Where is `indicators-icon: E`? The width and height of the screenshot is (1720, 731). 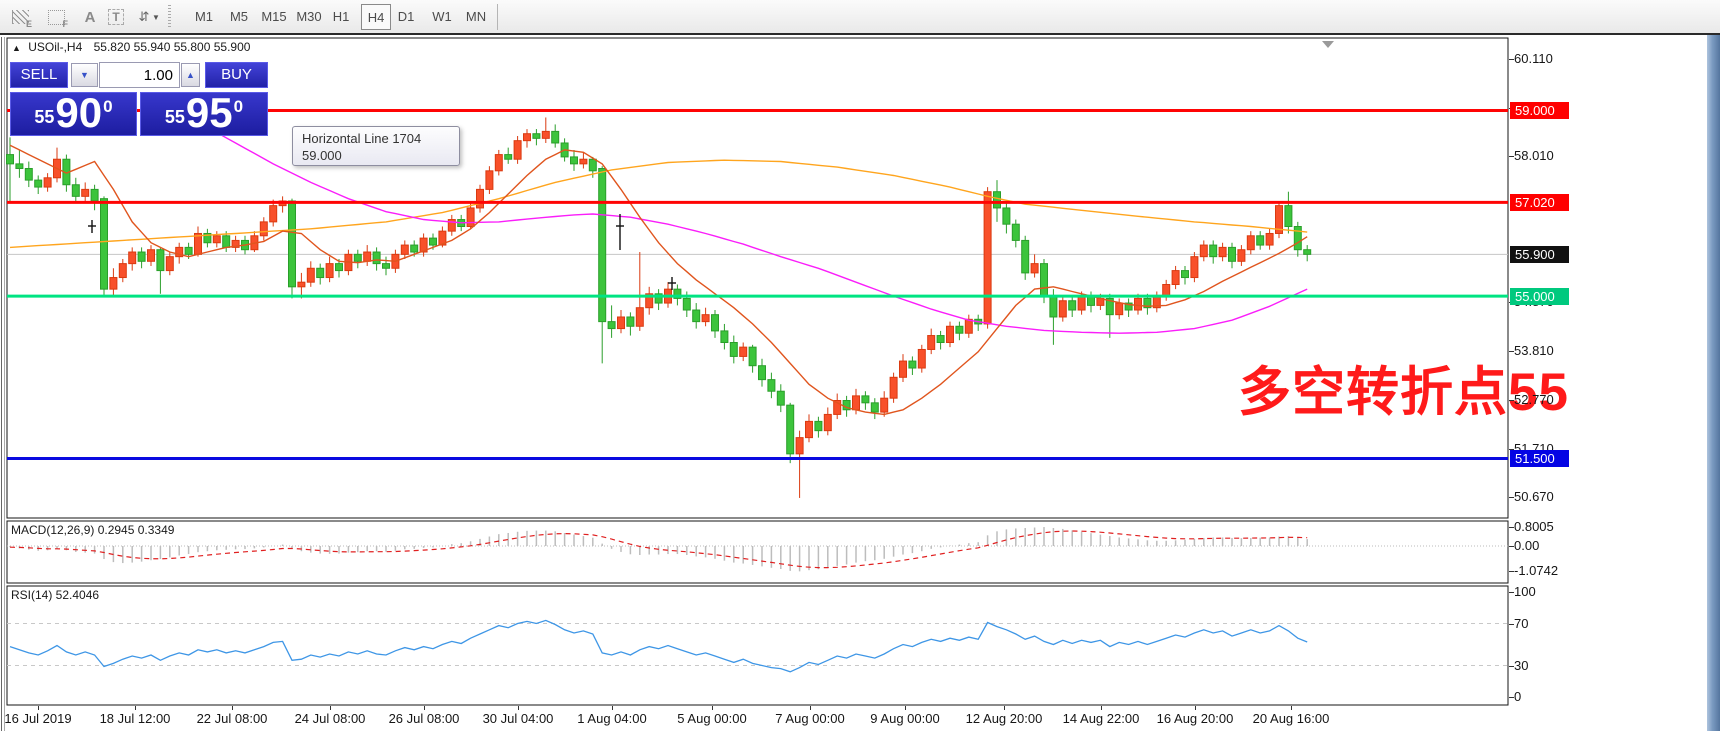 indicators-icon: E is located at coordinates (20, 17).